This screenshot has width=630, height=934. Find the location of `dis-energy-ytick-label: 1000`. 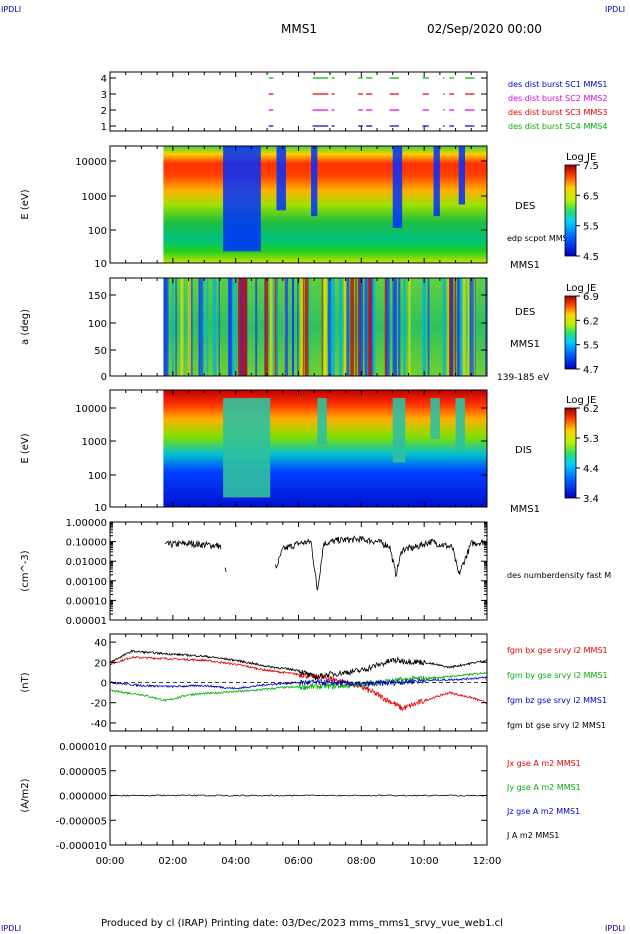

dis-energy-ytick-label: 1000 is located at coordinates (94, 442).